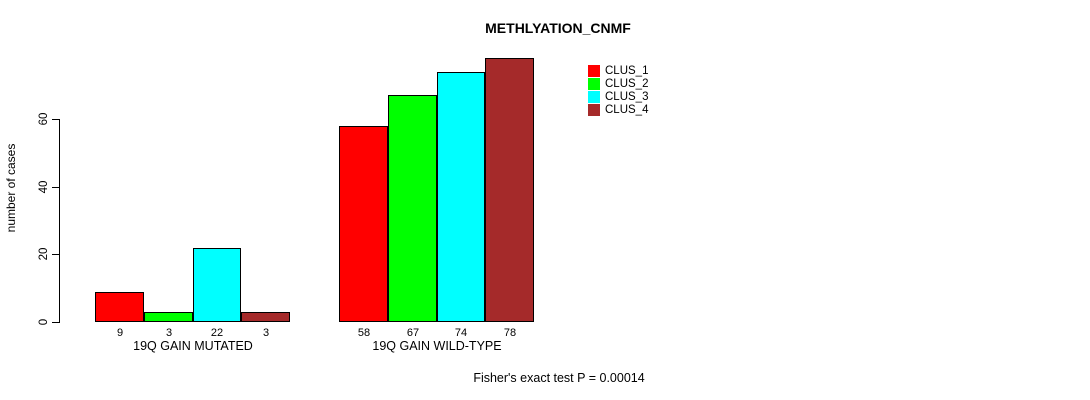  Describe the element at coordinates (44, 119) in the screenshot. I see `y-tick-label: 60` at that location.